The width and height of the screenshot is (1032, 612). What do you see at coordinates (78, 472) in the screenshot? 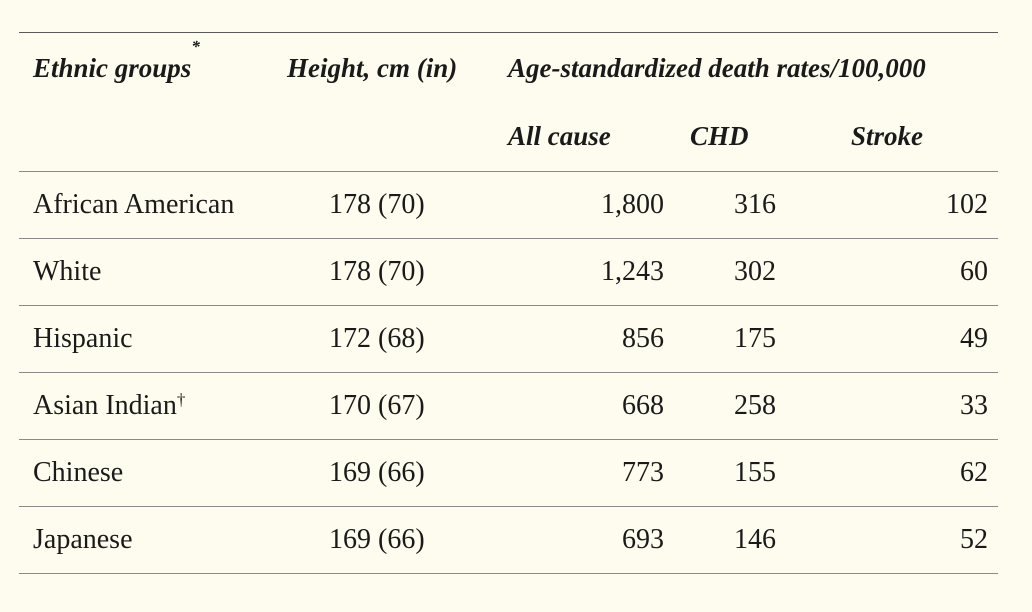
I see `cell-ethnic-group: Chinese` at bounding box center [78, 472].